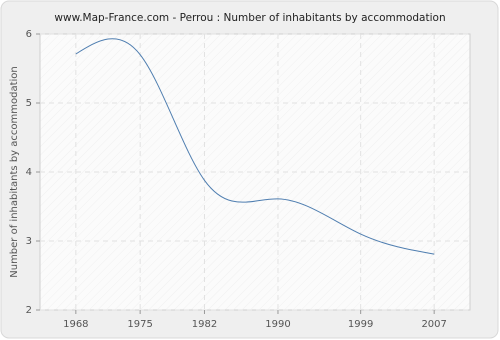 This screenshot has width=500, height=340. I want to click on y-axis-label: Number of inhabitants by accommodation, so click(14, 172).